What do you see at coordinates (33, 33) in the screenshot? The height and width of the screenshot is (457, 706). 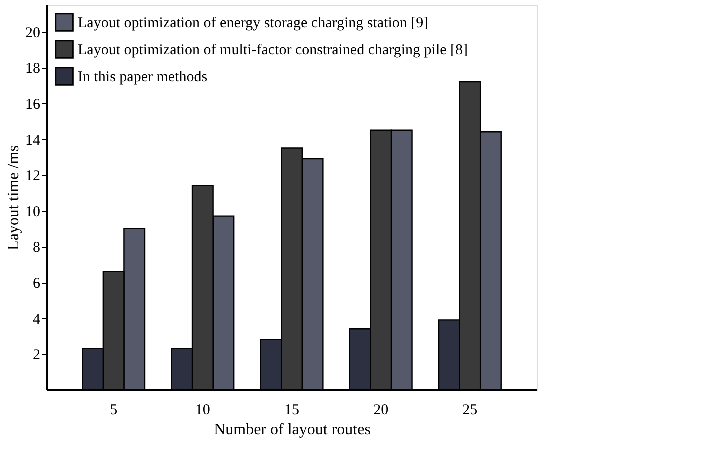 I see `y-tick-label: 20` at bounding box center [33, 33].